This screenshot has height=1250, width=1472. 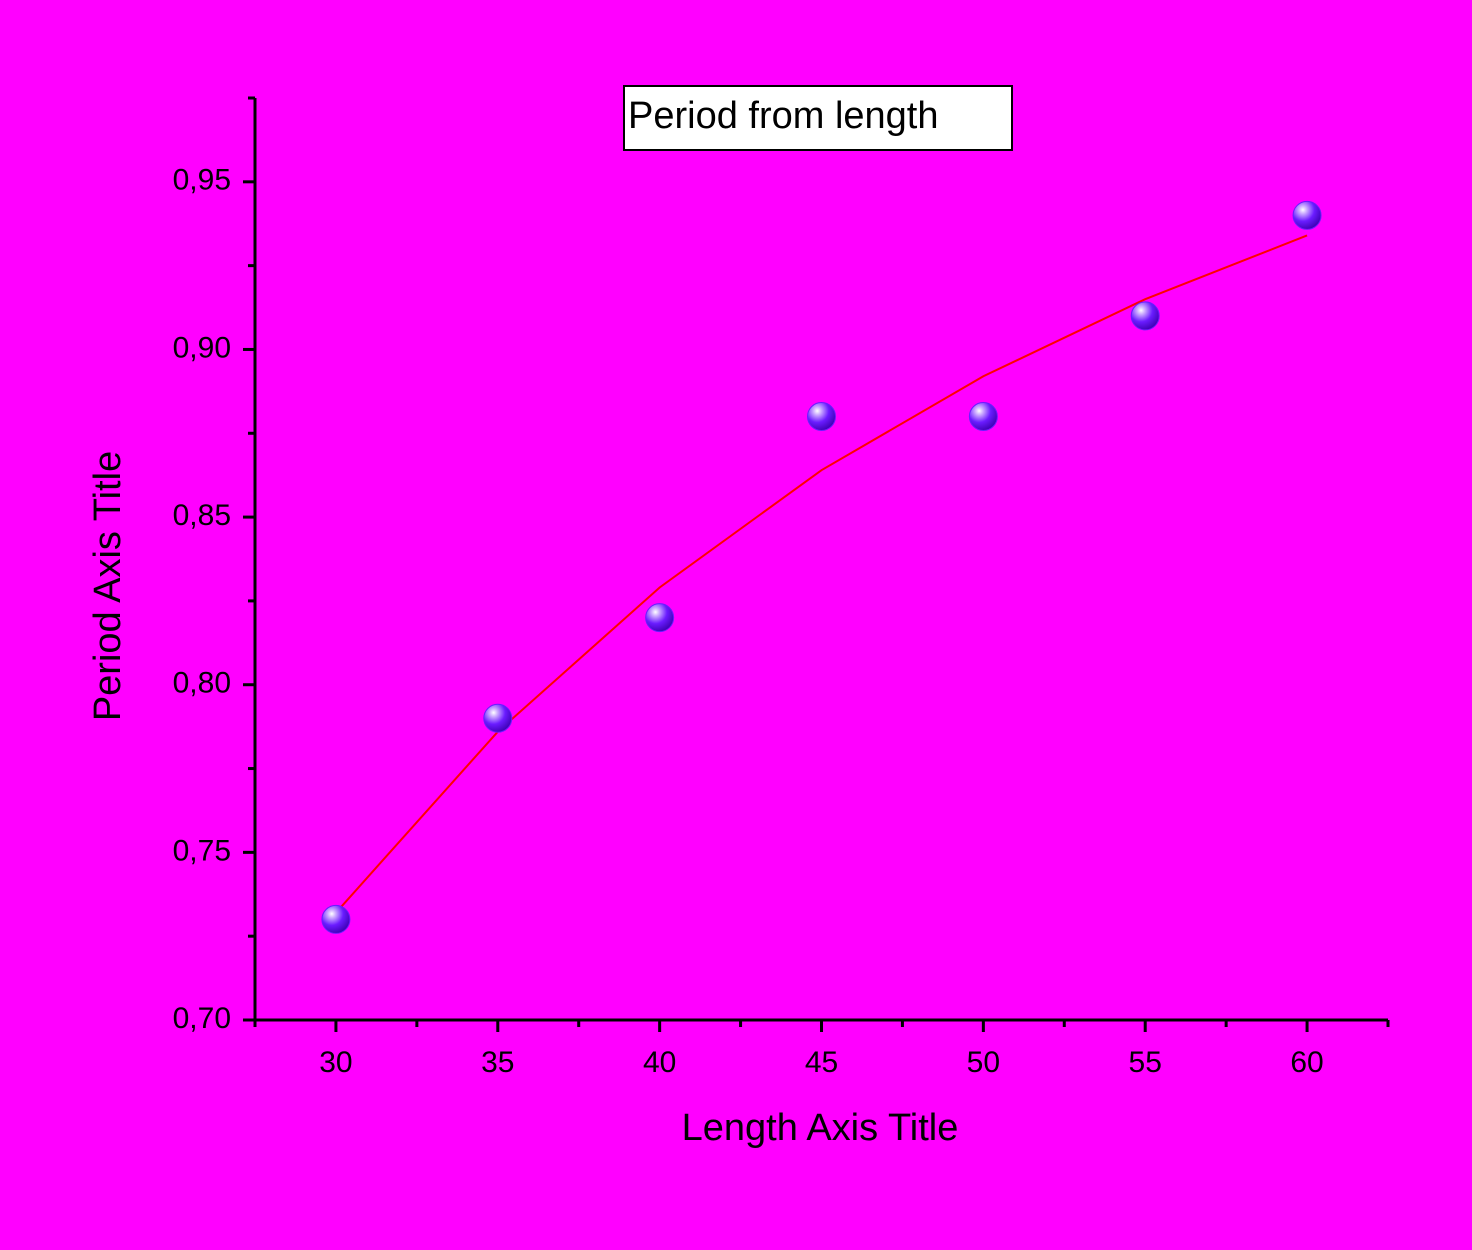 I want to click on y-tick-label: 0,80, so click(x=202, y=683).